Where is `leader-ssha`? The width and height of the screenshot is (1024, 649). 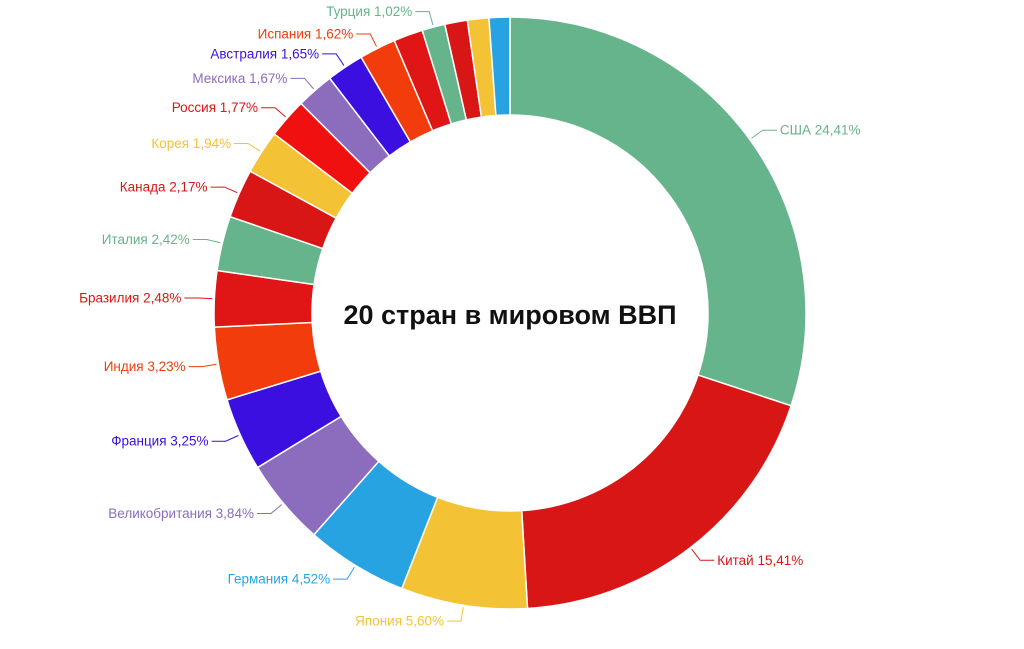 leader-ssha is located at coordinates (764, 134).